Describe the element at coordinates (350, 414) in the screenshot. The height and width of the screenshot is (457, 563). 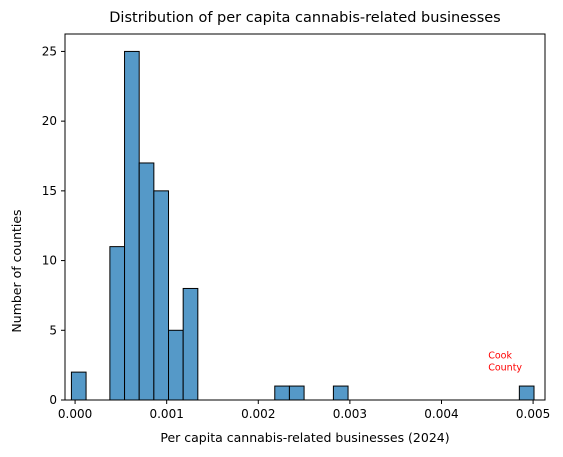
I see `x-tick-label: 0.003` at that location.